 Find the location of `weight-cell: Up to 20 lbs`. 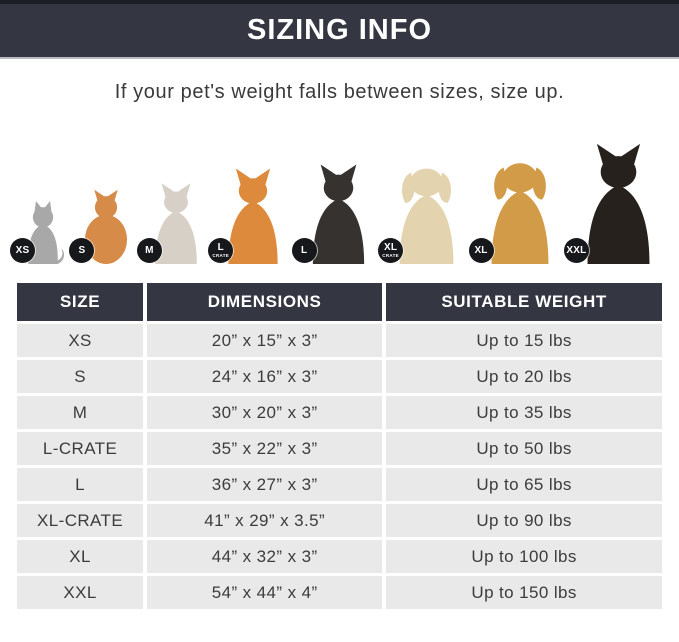

weight-cell: Up to 20 lbs is located at coordinates (524, 376).